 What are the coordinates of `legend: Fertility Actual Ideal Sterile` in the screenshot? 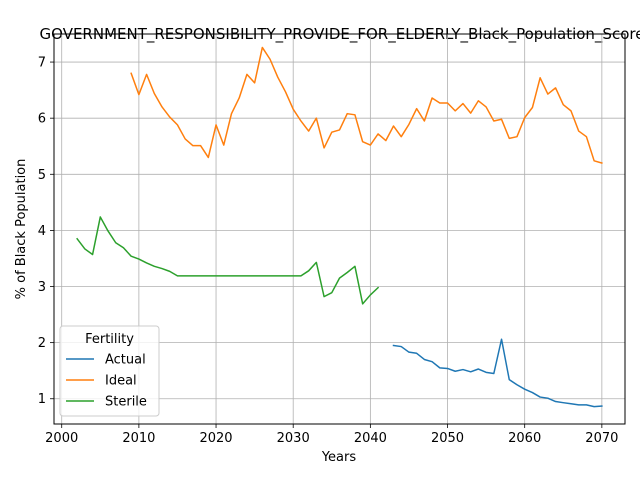 It's located at (109, 371).